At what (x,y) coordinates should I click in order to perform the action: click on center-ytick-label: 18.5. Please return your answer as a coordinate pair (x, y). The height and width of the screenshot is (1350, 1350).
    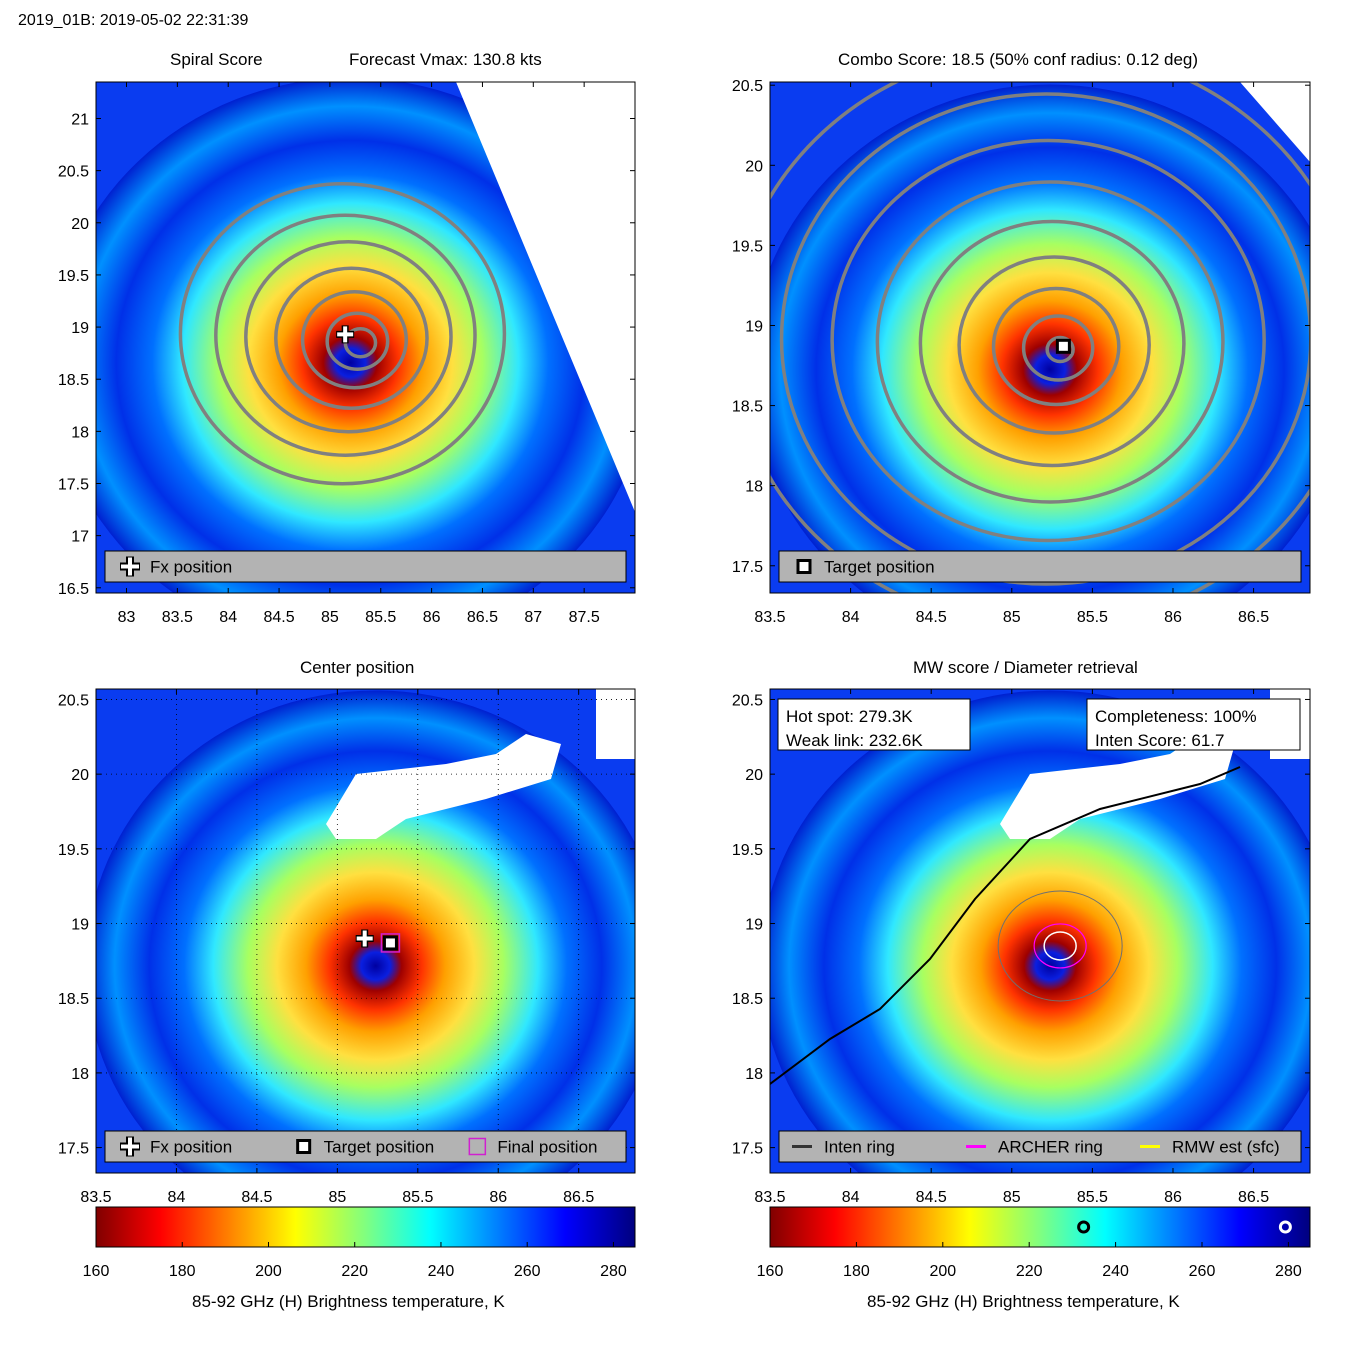
    Looking at the image, I should click on (73, 999).